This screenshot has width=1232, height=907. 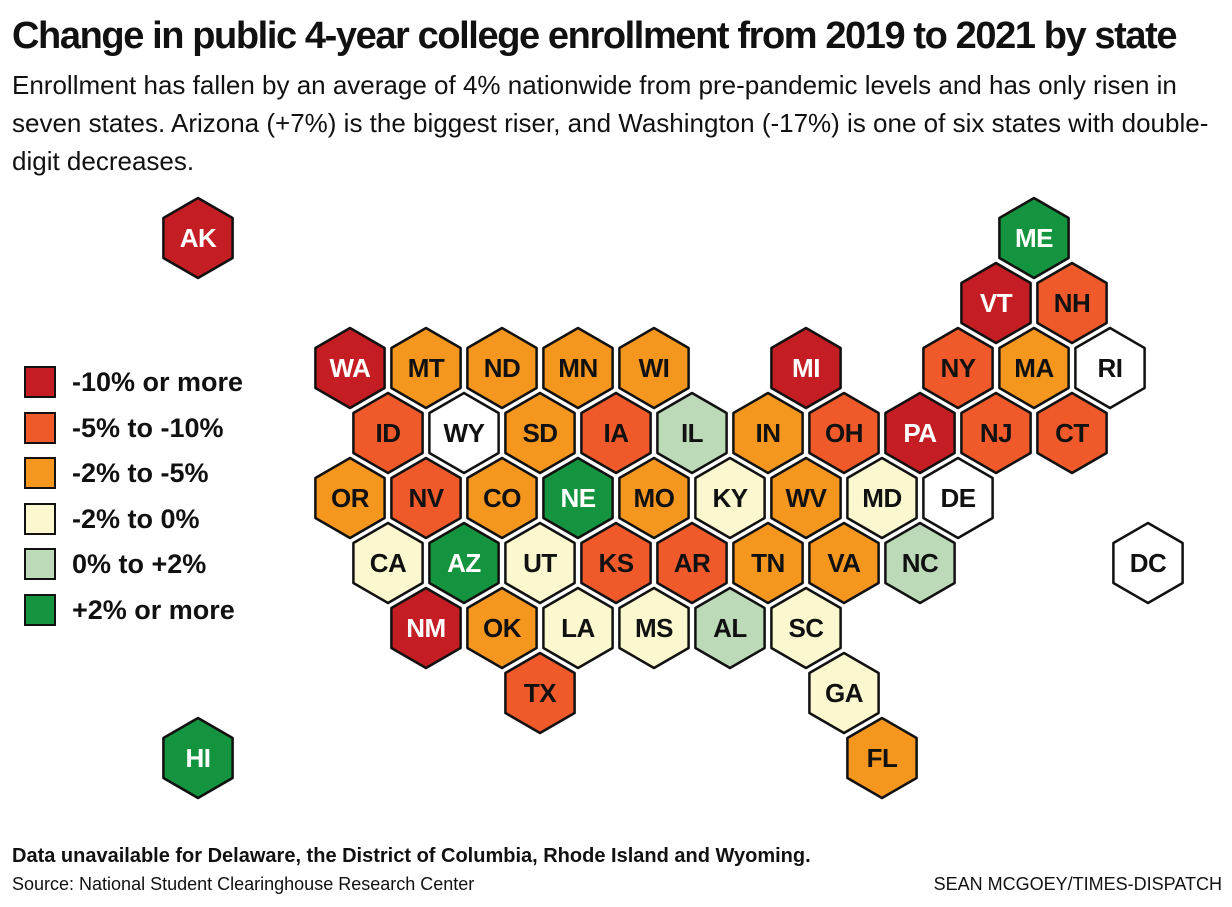 What do you see at coordinates (426, 628) in the screenshot?
I see `state-tile-nm: NM` at bounding box center [426, 628].